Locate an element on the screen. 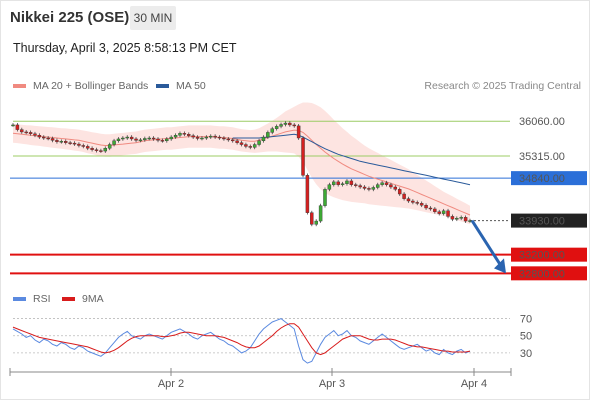 This screenshot has height=400, width=590. level-label-35315.00: 35315.00 is located at coordinates (542, 157).